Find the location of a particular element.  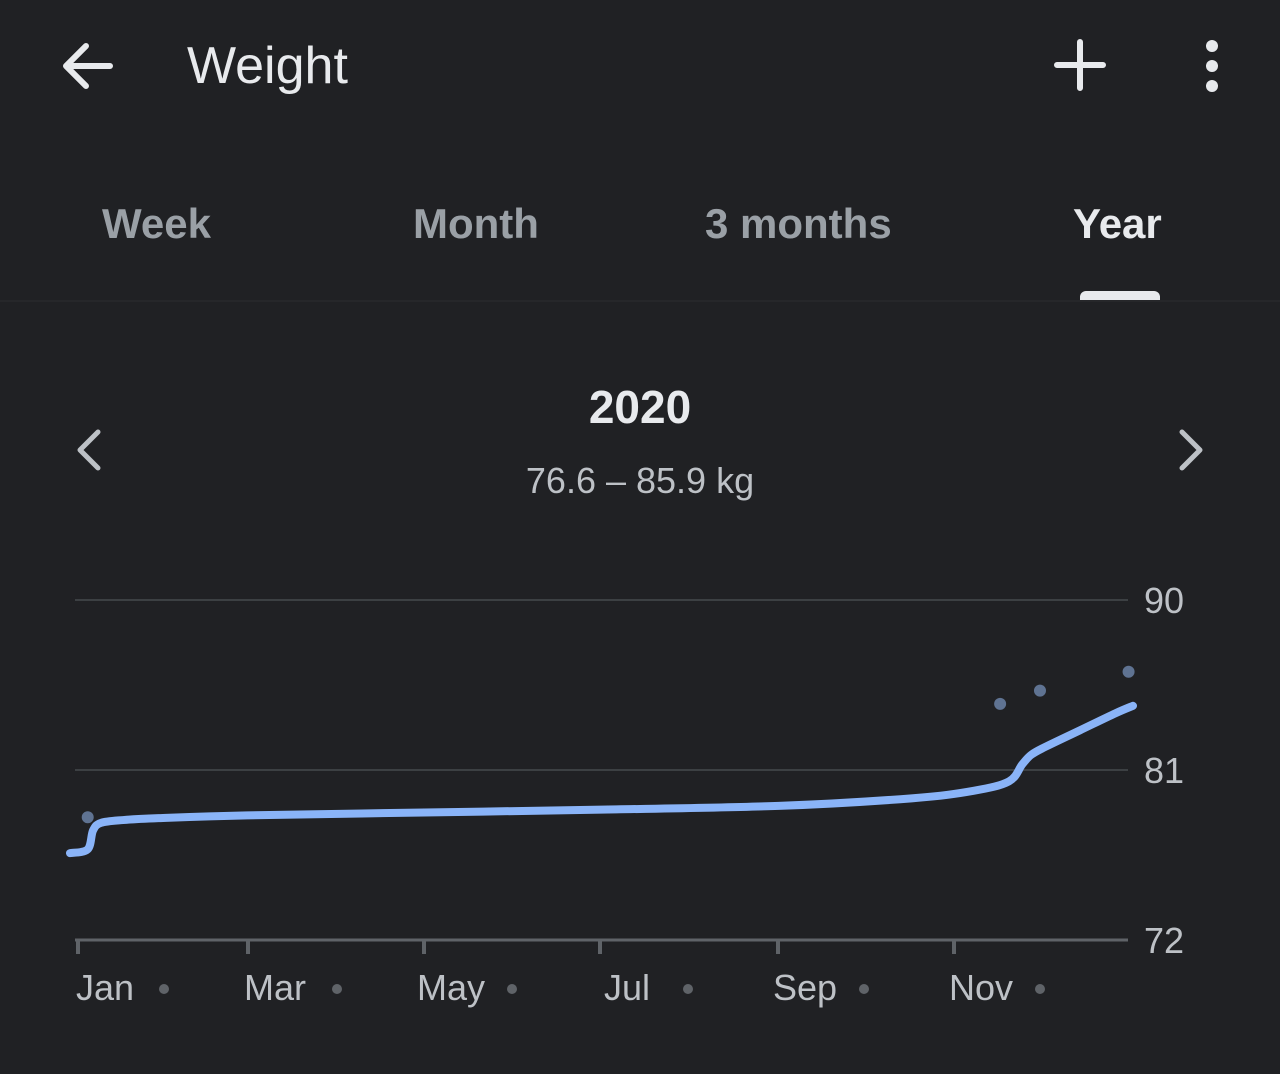

back-button is located at coordinates (88, 66).